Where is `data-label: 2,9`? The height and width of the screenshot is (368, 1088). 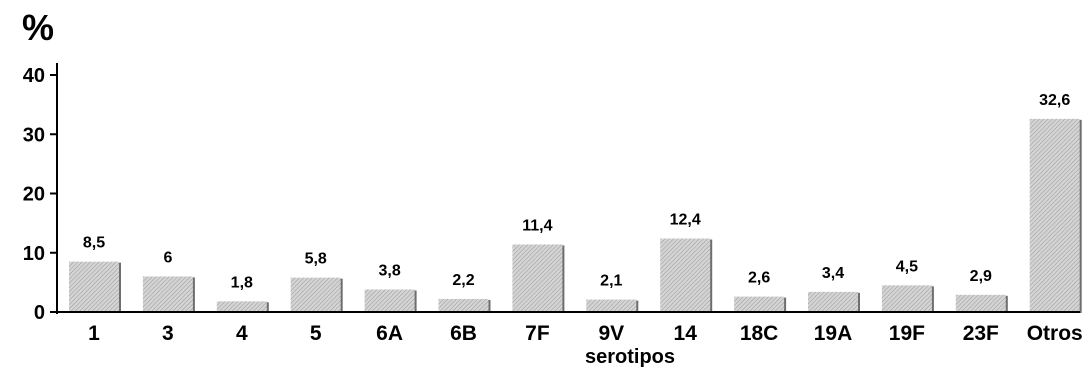
data-label: 2,9 is located at coordinates (981, 276).